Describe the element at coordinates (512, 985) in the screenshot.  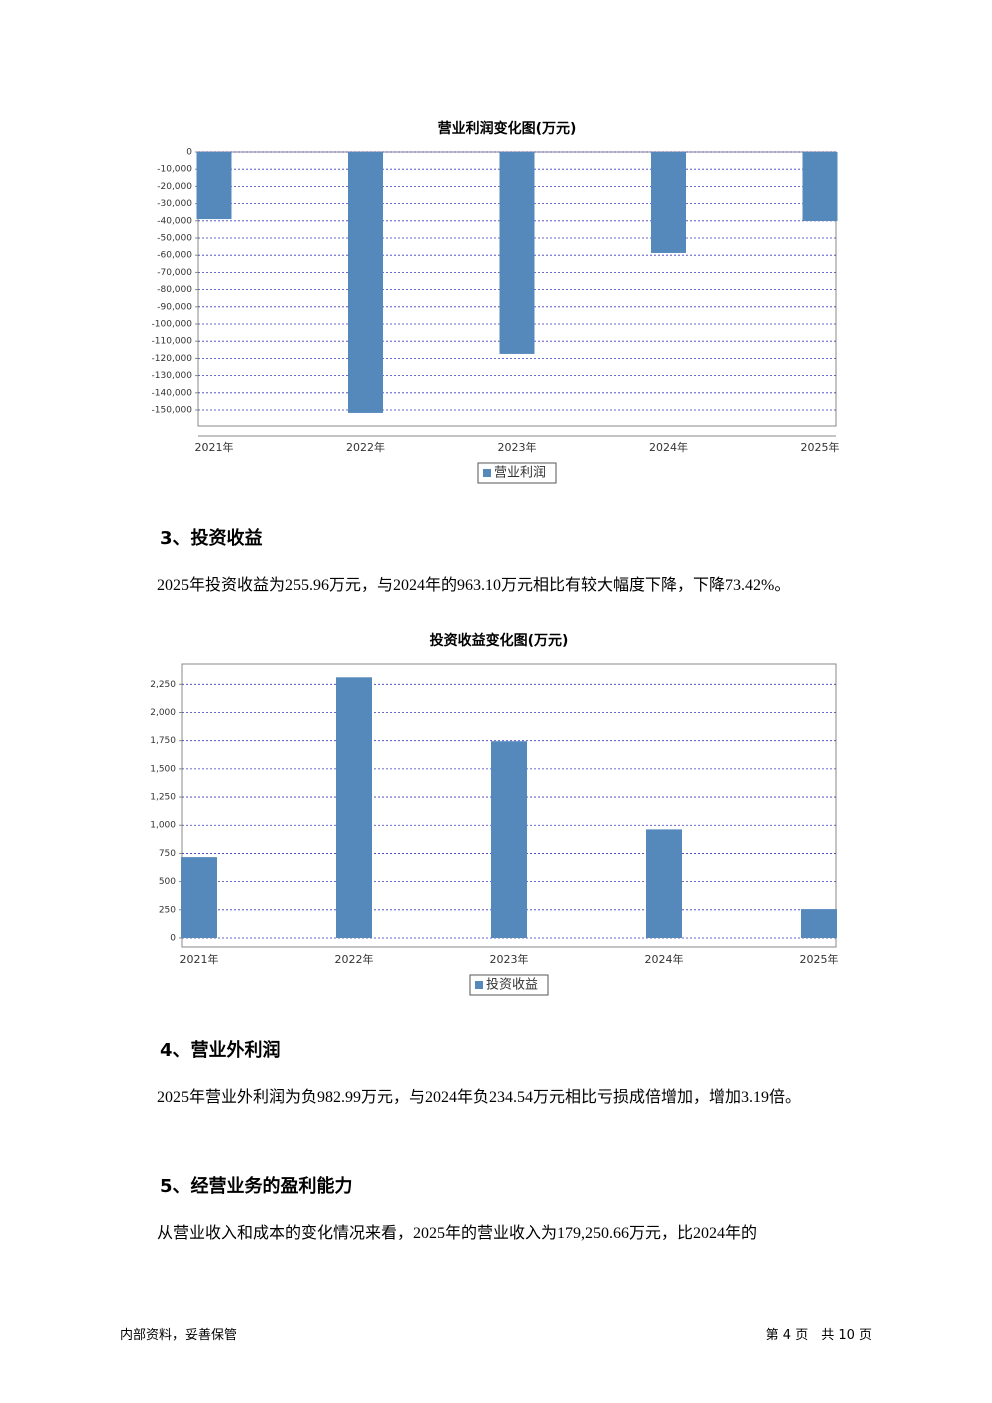
I see `legend-label: 投资收益` at that location.